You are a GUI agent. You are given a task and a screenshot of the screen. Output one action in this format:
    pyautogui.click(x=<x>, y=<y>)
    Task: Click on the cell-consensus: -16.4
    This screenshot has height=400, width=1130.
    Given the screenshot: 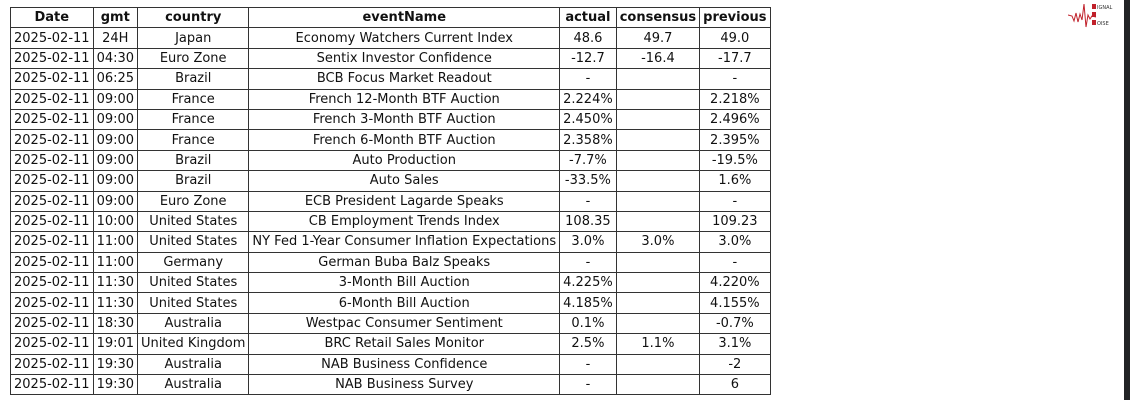 What is the action you would take?
    pyautogui.click(x=658, y=58)
    